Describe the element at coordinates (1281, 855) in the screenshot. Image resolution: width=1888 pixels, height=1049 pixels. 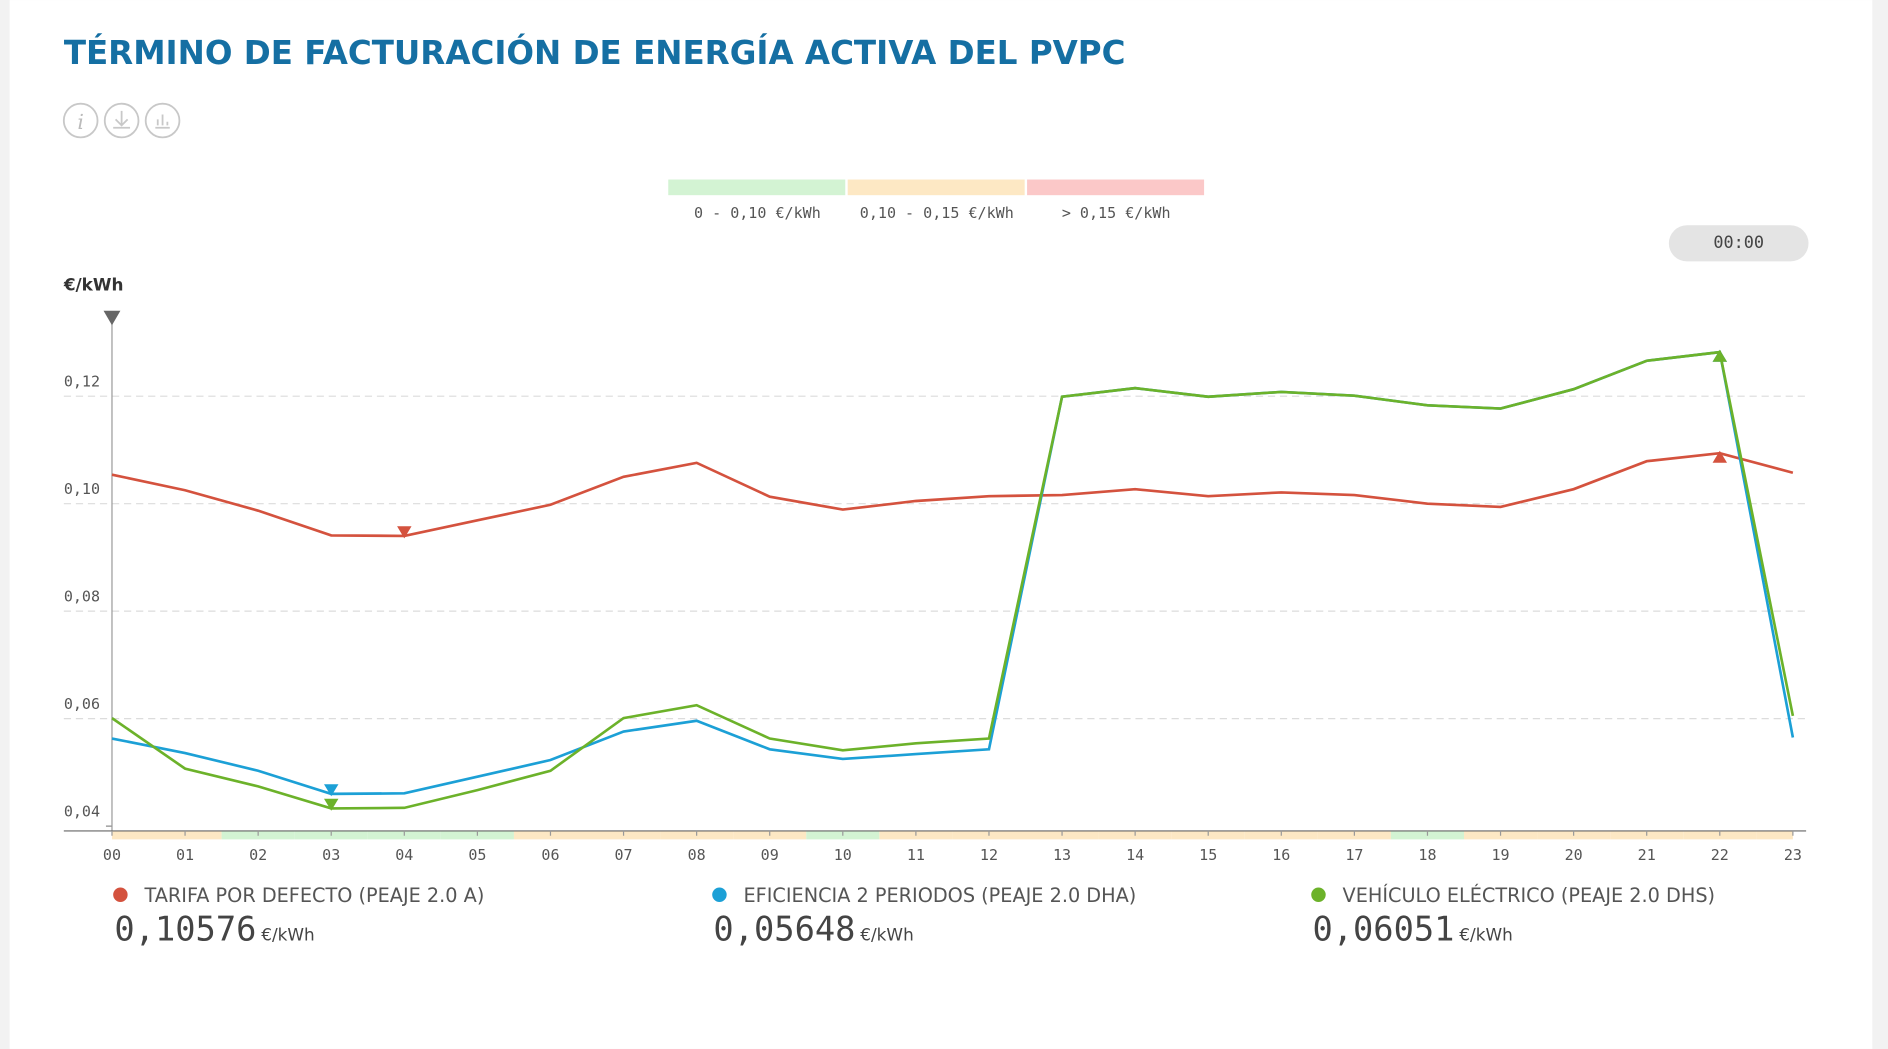
I see `x-tick-label: 16` at that location.